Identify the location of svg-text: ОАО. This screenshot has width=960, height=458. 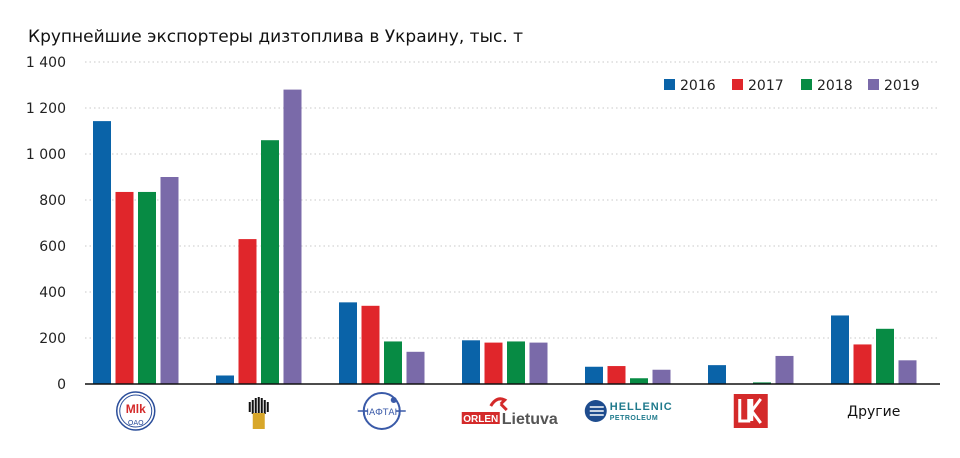
(136, 423).